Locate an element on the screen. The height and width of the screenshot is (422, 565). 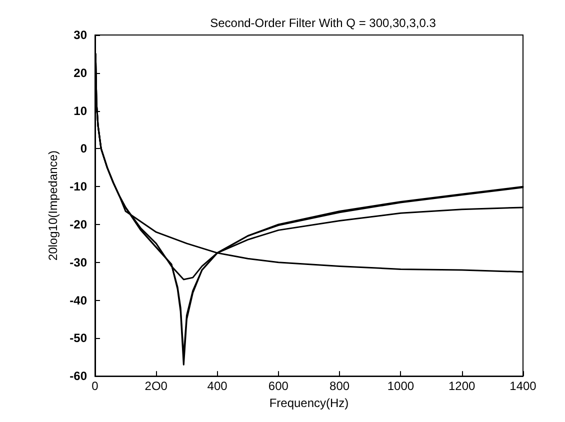
x-tick-label: 600 is located at coordinates (278, 386).